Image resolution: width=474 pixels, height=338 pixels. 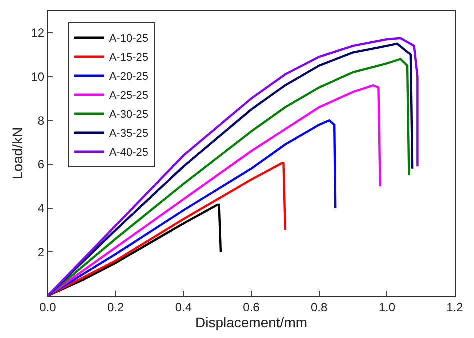 What do you see at coordinates (128, 58) in the screenshot?
I see `legend-label: A-15-25` at bounding box center [128, 58].